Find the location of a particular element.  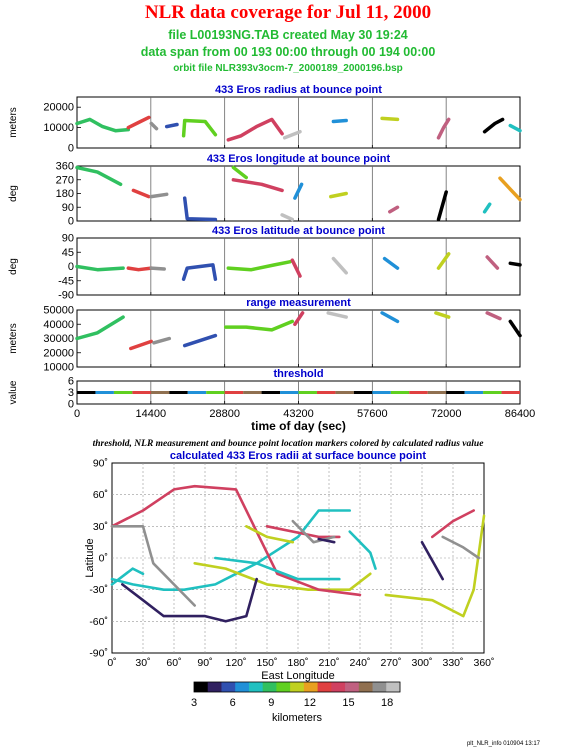

map-xtick-label-7: 210˚ is located at coordinates (328, 663).